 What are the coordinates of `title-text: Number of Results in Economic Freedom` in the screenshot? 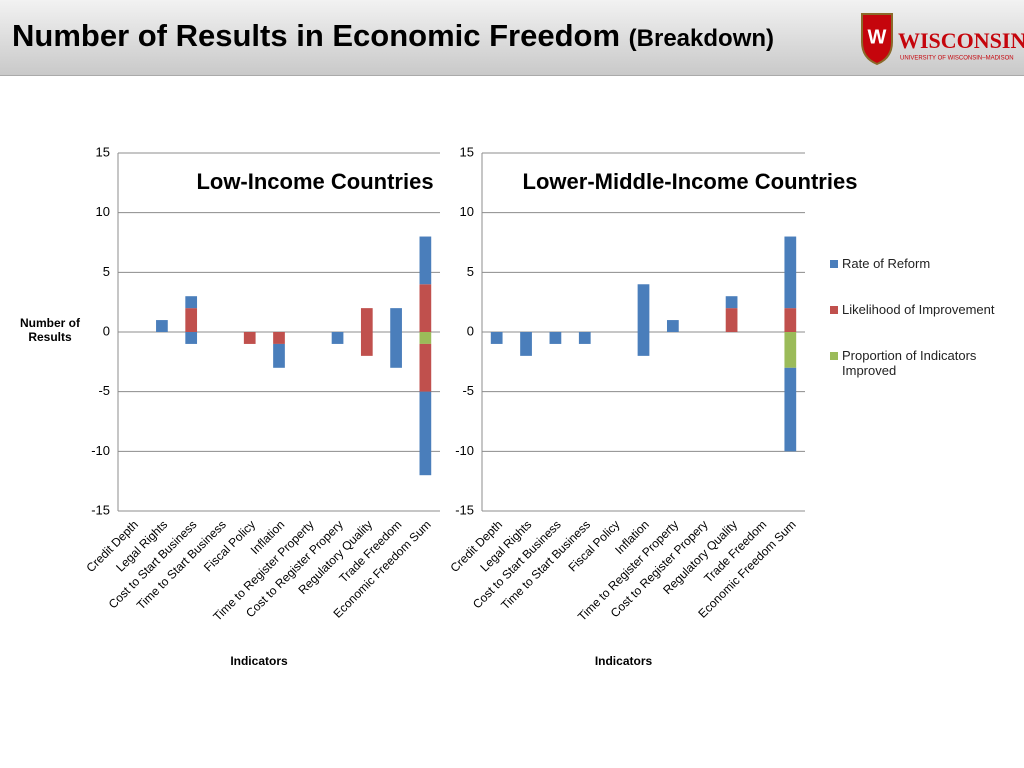 It's located at (316, 35).